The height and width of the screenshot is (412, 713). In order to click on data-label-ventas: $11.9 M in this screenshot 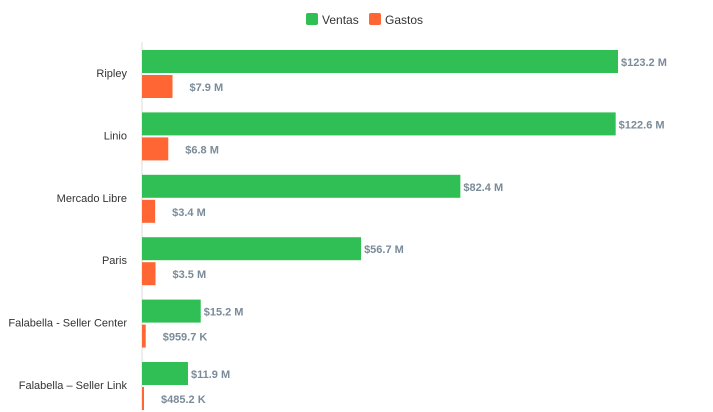, I will do `click(210, 375)`.